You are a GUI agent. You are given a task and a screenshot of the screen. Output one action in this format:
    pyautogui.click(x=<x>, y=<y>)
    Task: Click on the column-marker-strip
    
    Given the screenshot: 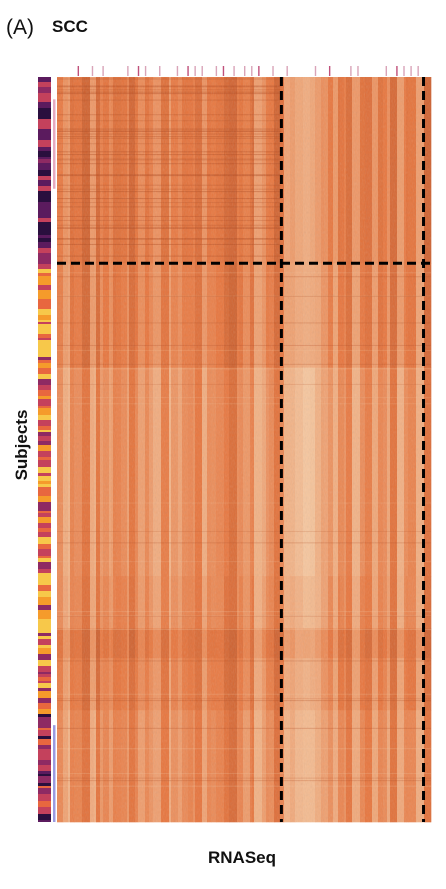 What is the action you would take?
    pyautogui.click(x=248, y=71)
    